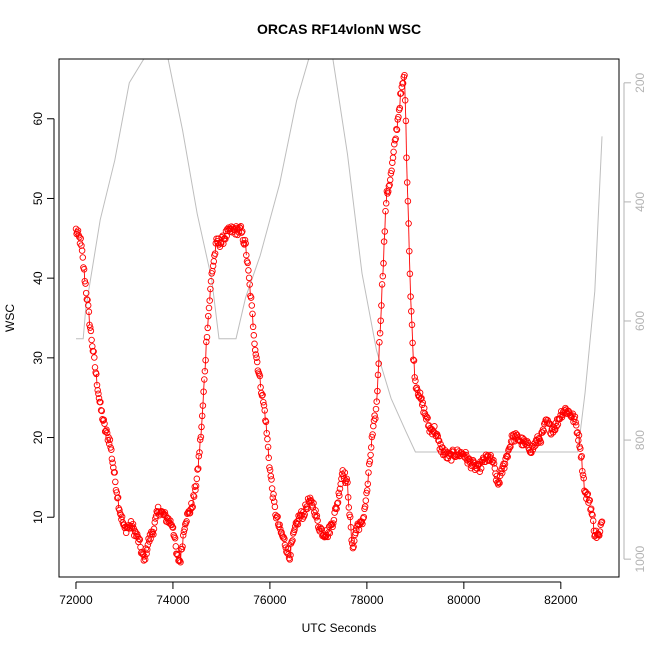 This screenshot has height=650, width=650. What do you see at coordinates (38, 358) in the screenshot?
I see `y-tick-label: 30` at bounding box center [38, 358].